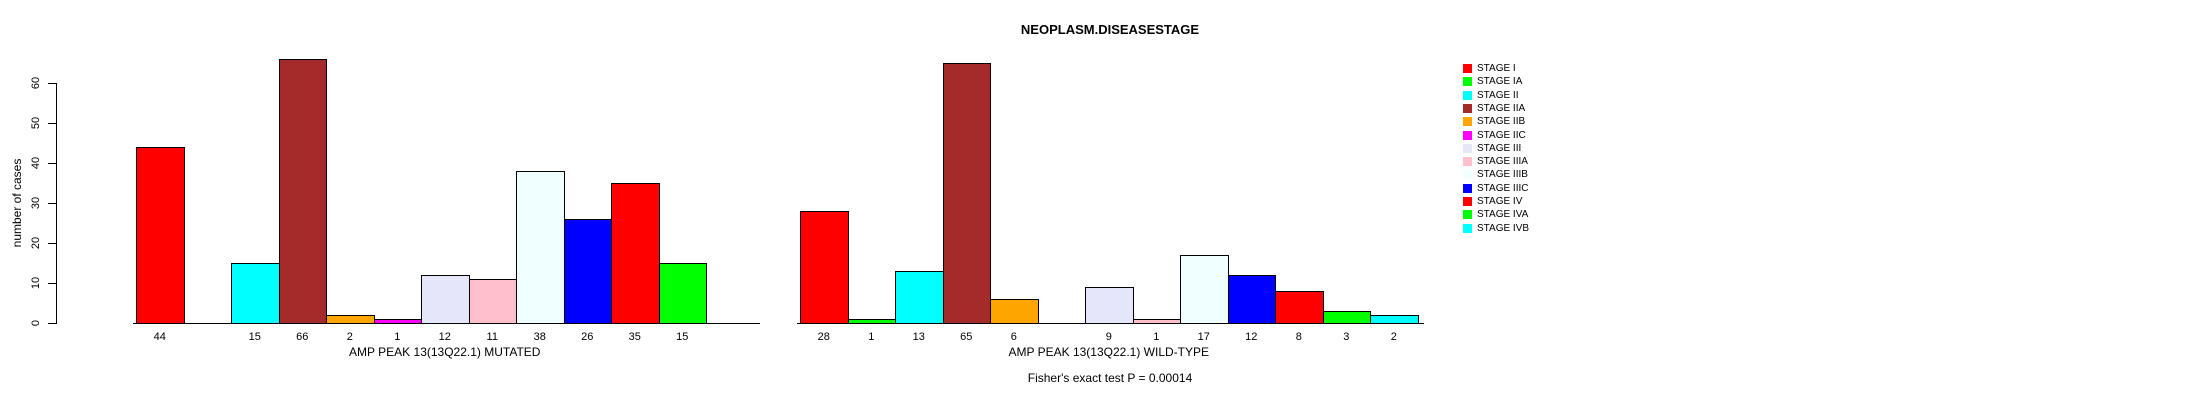 This screenshot has width=2190, height=400. Describe the element at coordinates (1110, 29) in the screenshot. I see `chart-title: NEOPLASM.DISEASESTAGE` at that location.